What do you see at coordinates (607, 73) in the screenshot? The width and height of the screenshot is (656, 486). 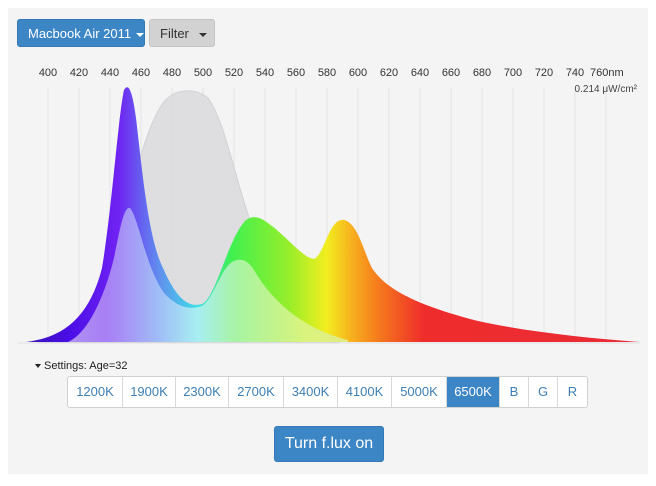 I see `tick-label: 760nm` at bounding box center [607, 73].